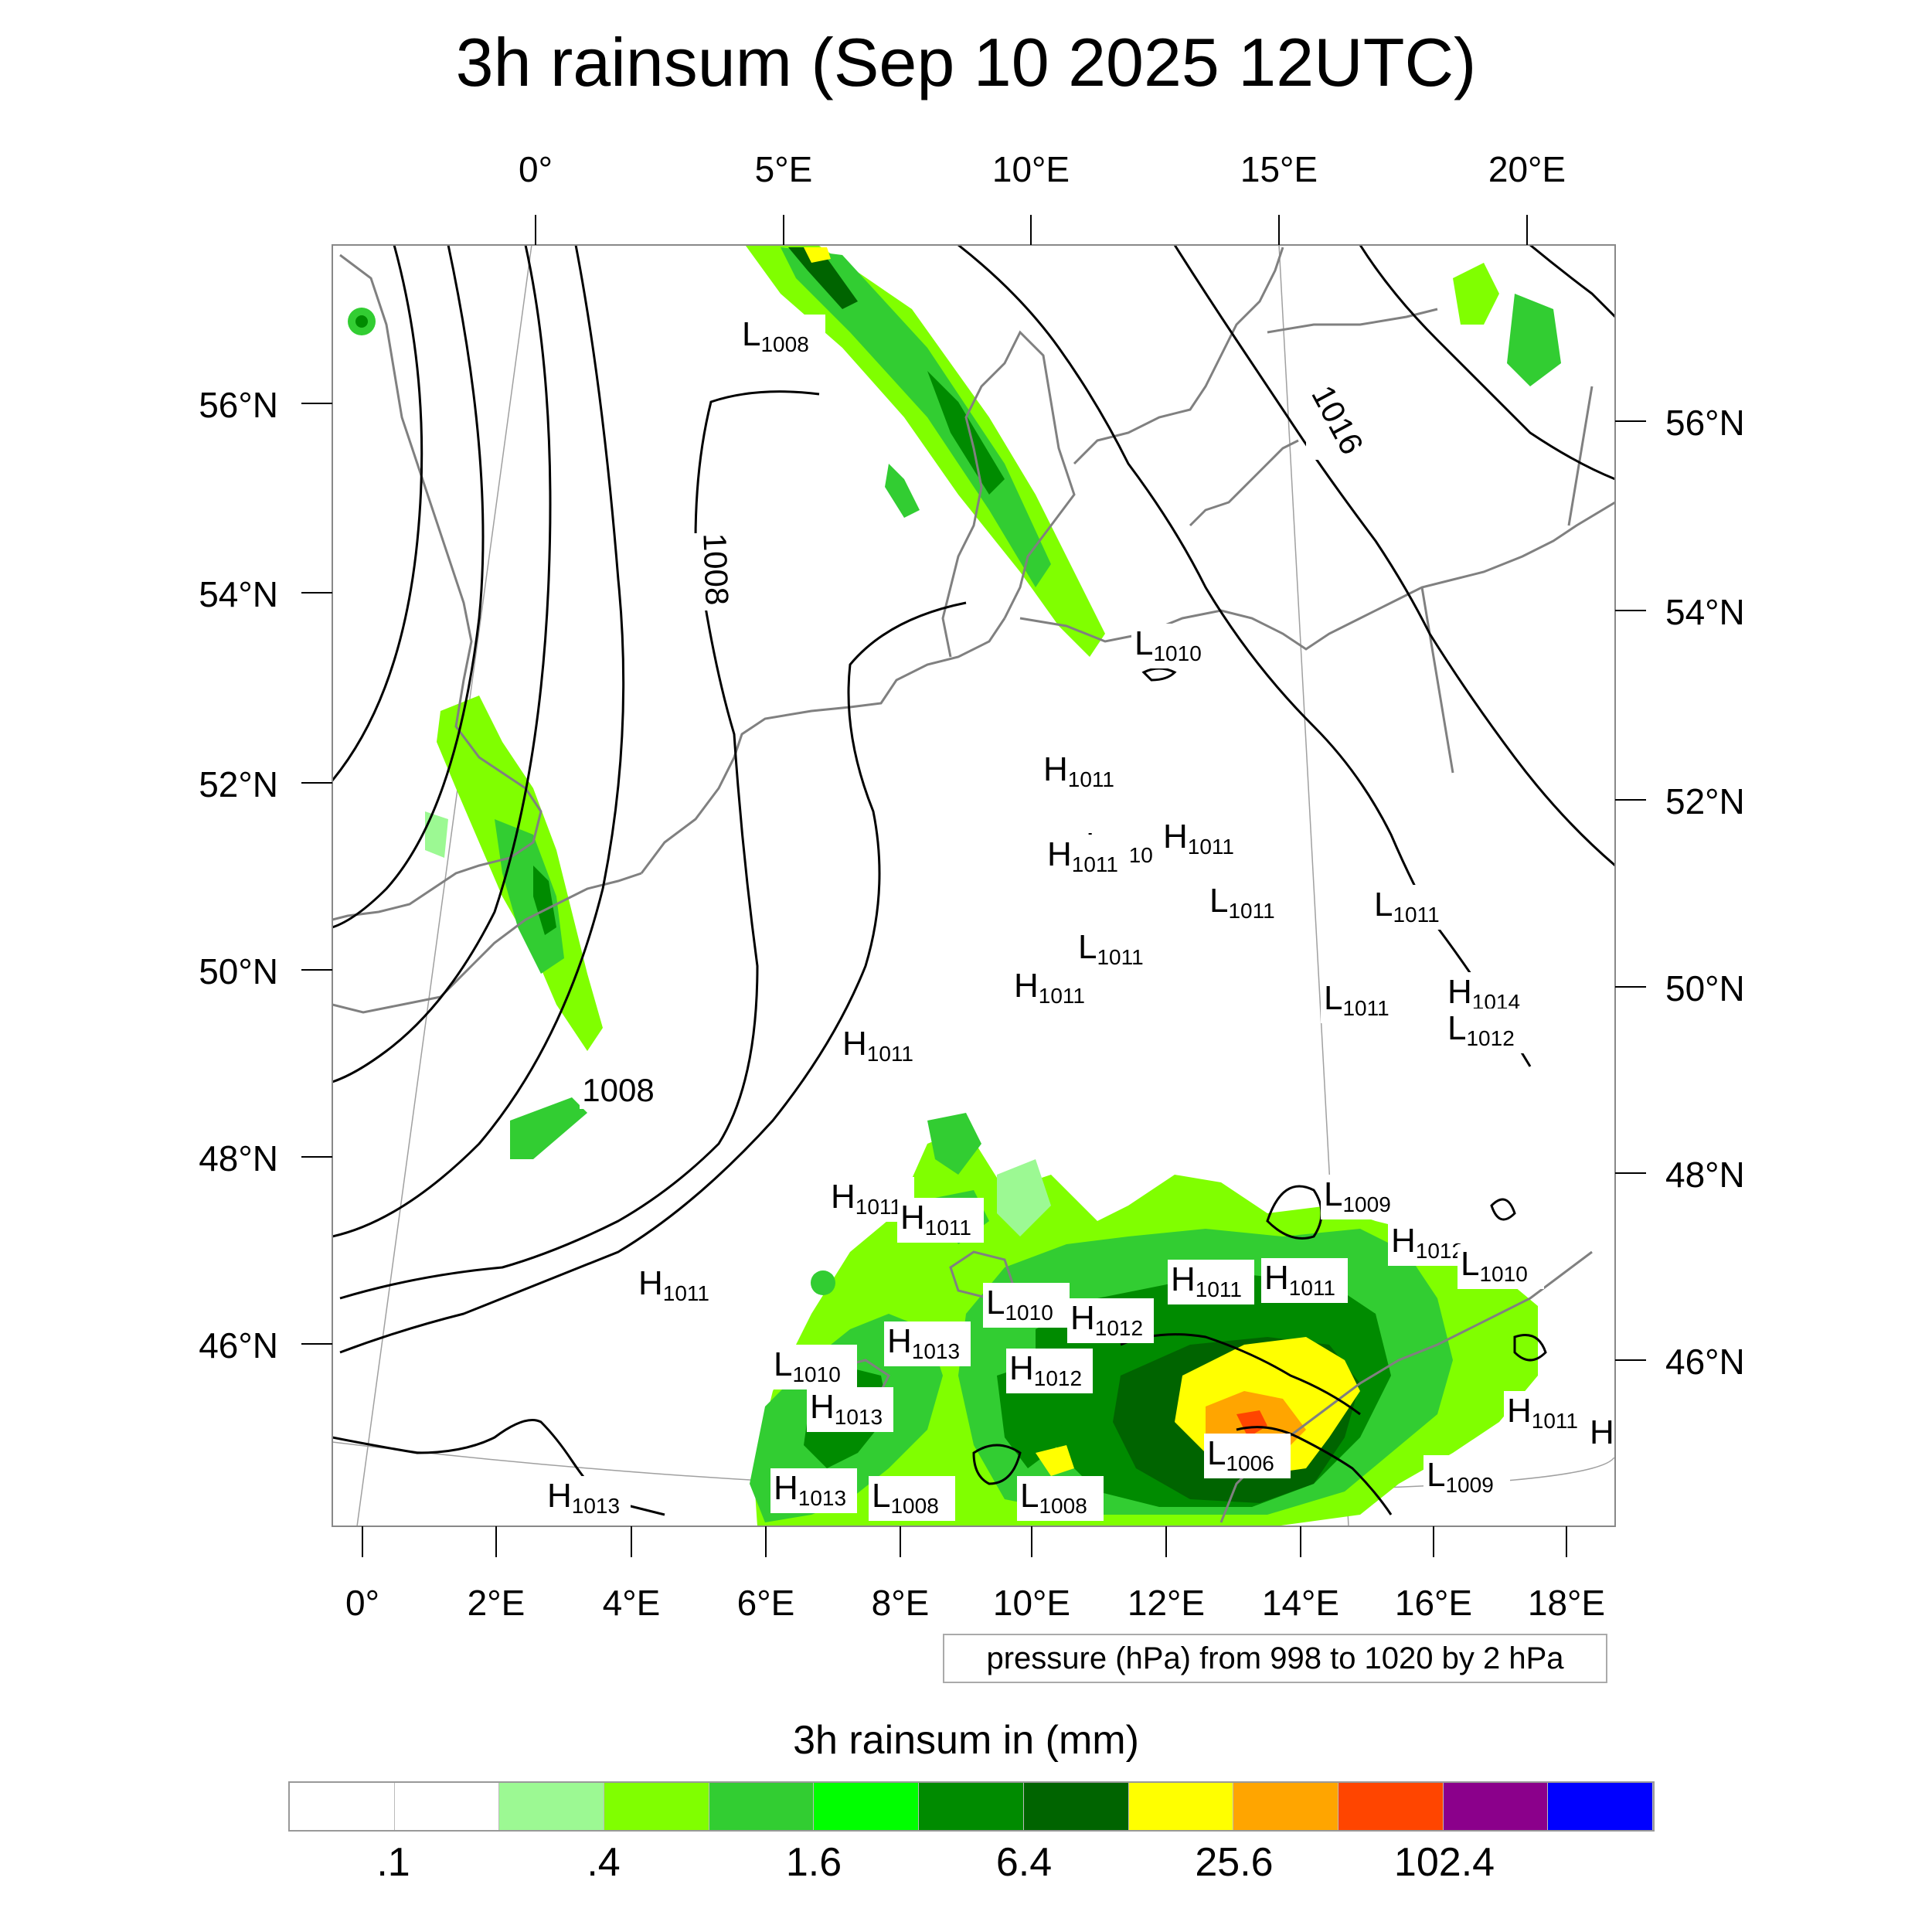 The width and height of the screenshot is (1932, 1932). What do you see at coordinates (1432, 1243) in the screenshot?
I see `pressure-center-high: H1012` at bounding box center [1432, 1243].